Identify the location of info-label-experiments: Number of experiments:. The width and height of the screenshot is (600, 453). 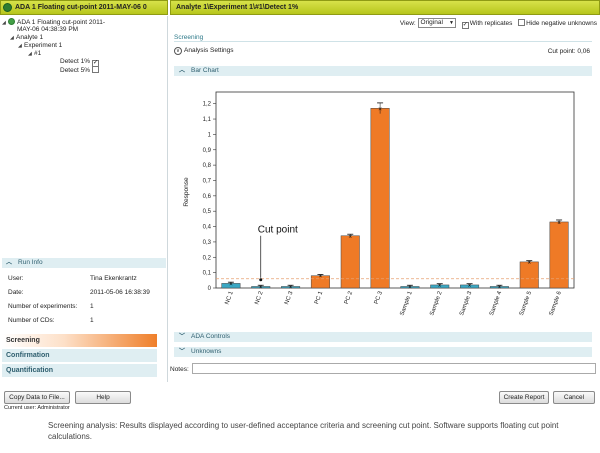
(43, 306).